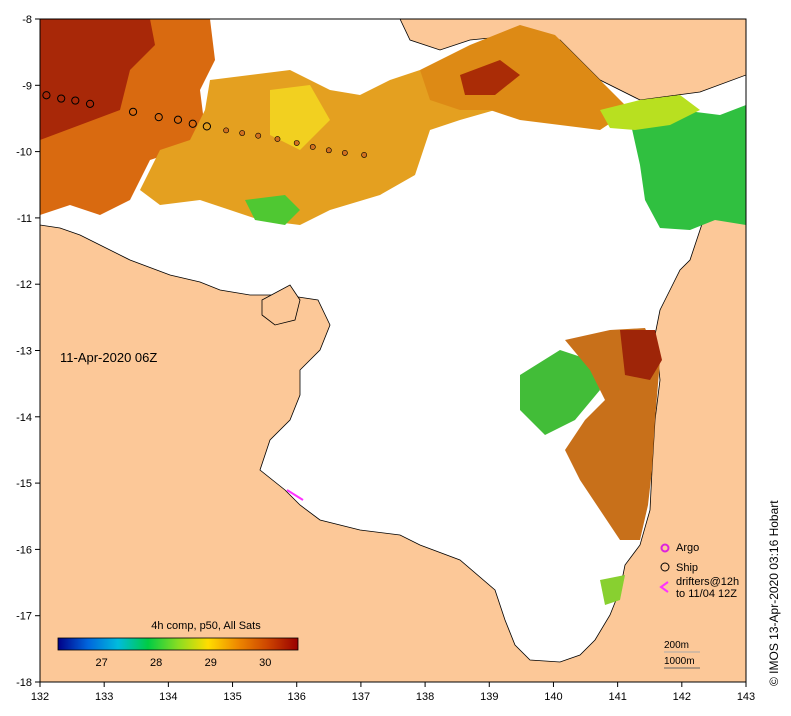  What do you see at coordinates (211, 663) in the screenshot?
I see `colorbar-tick-label: 29` at bounding box center [211, 663].